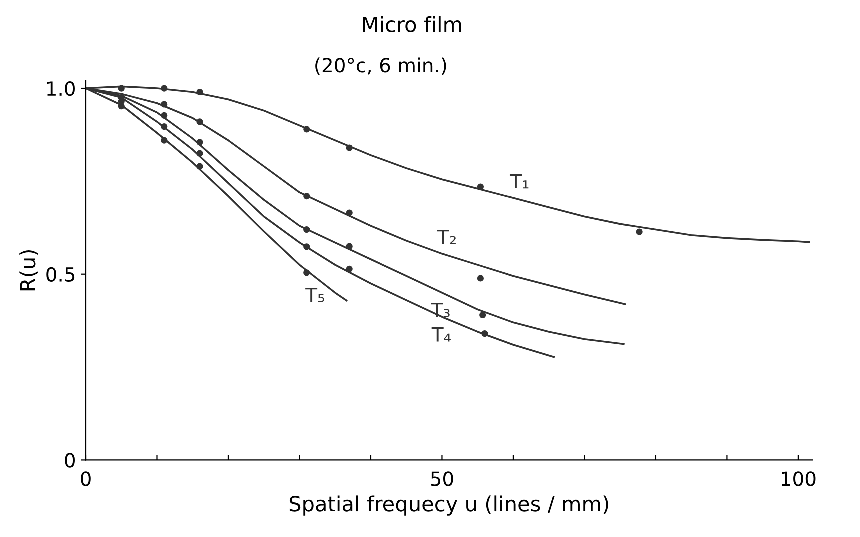 The width and height of the screenshot is (860, 537). I want to click on y-tick-label: 1.0, so click(61, 88).